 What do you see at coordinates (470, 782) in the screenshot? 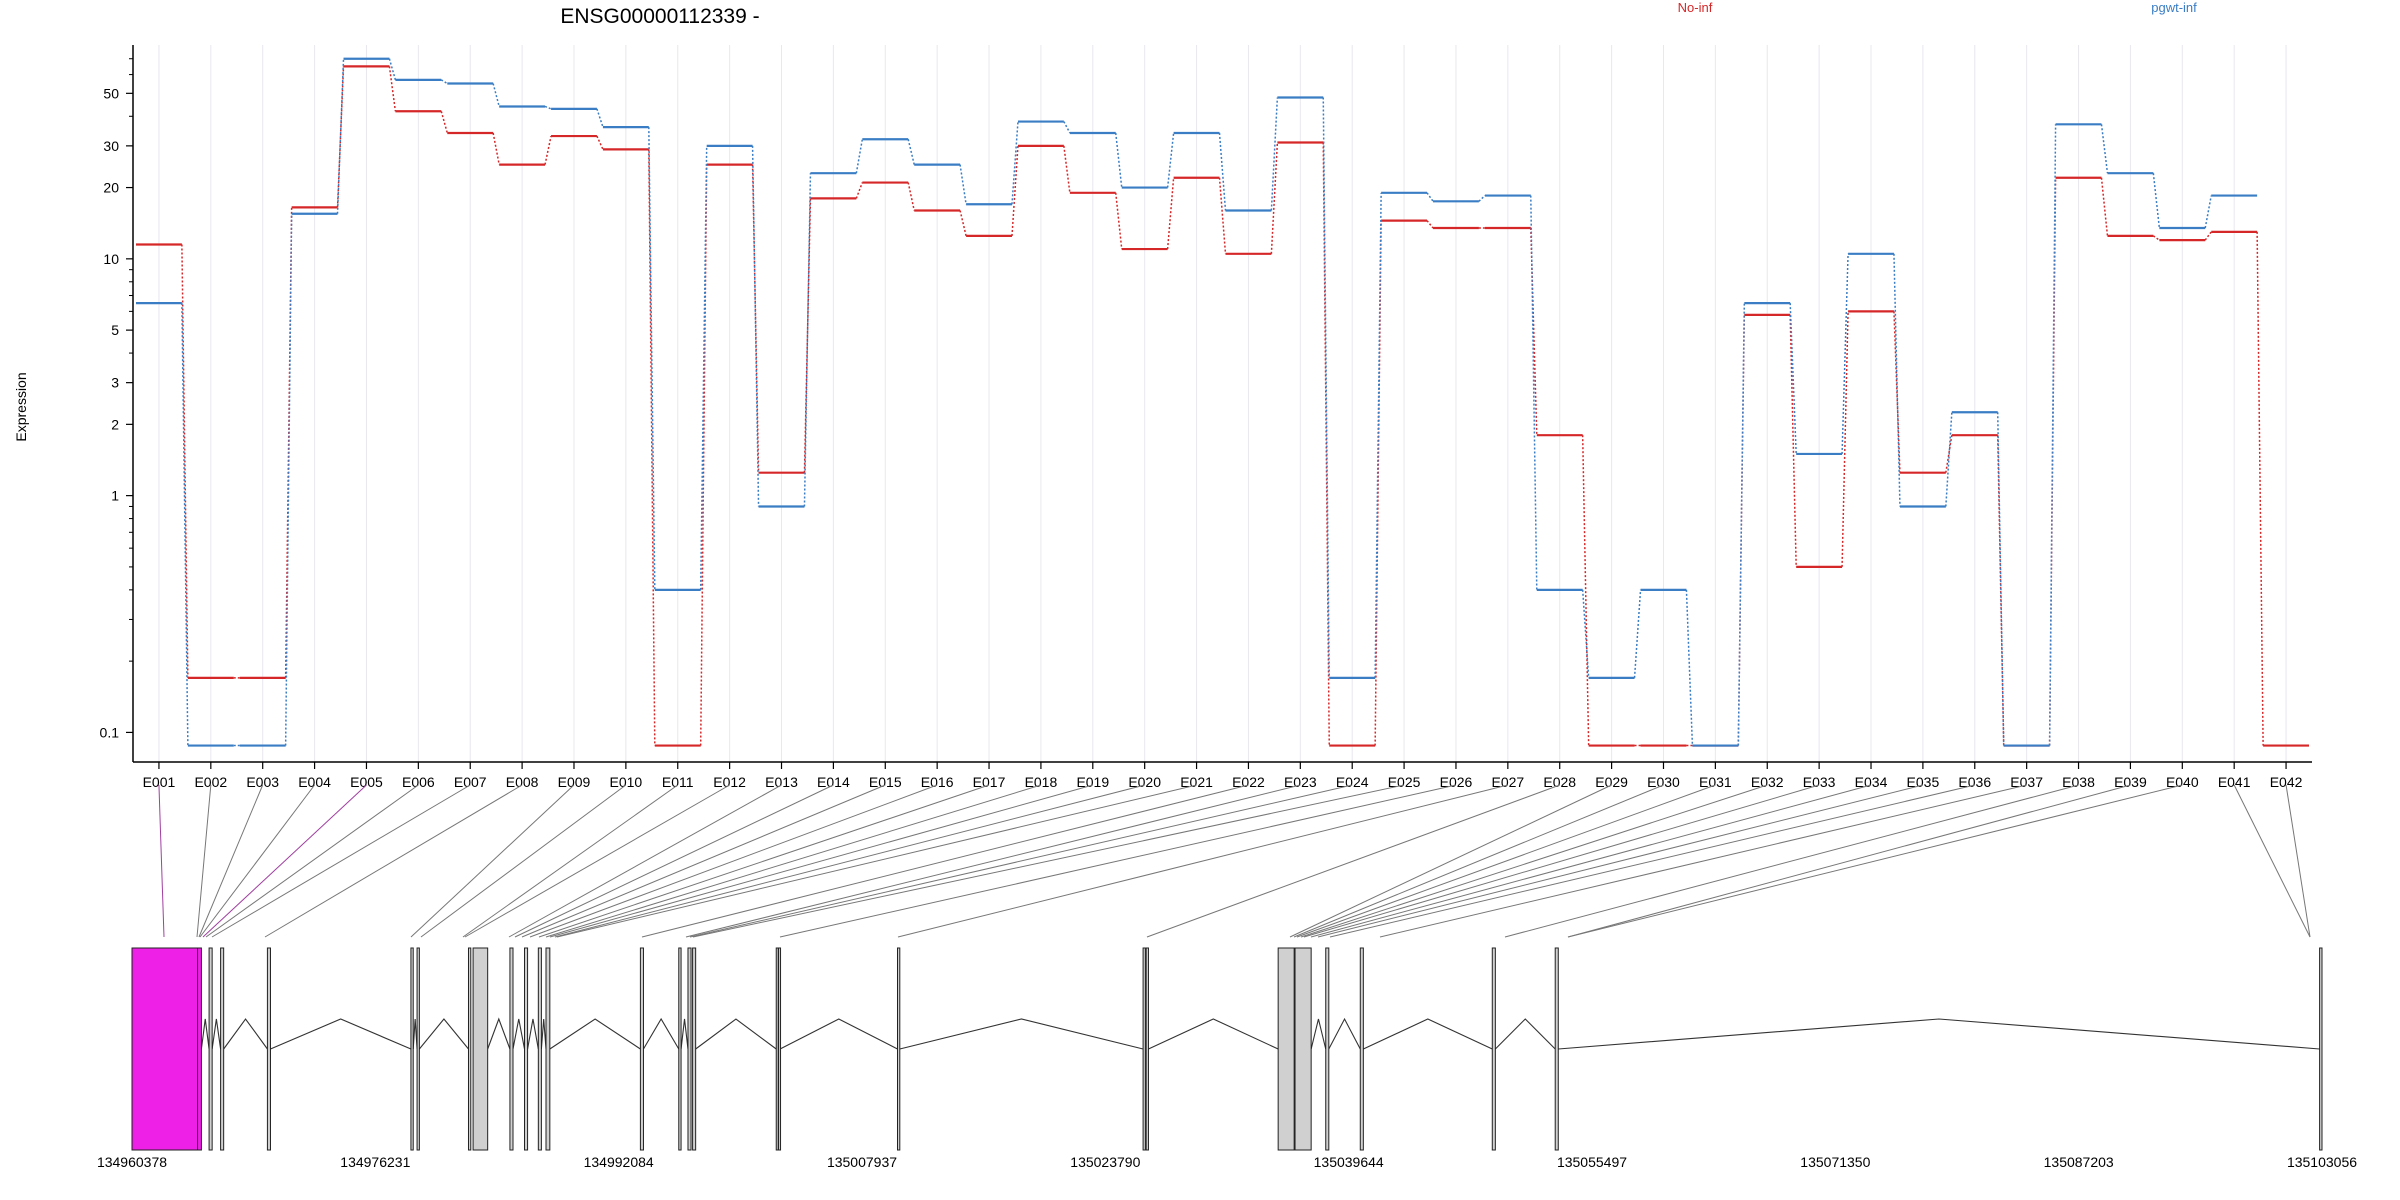
I see `x-tick-label-E007: E007` at bounding box center [470, 782].